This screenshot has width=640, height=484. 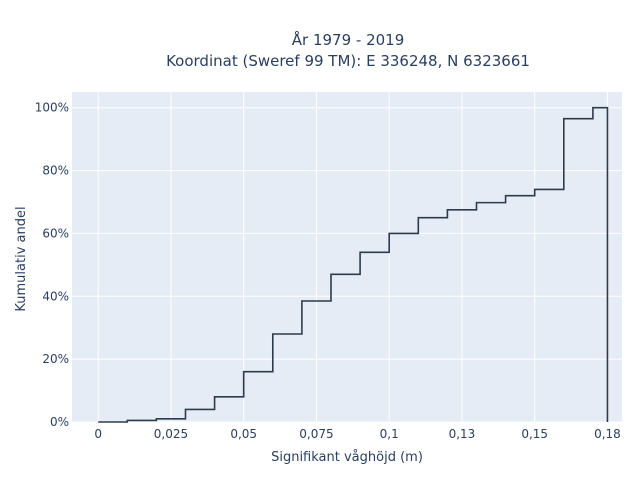 I want to click on y-tick-label: 60%, so click(x=55, y=233).